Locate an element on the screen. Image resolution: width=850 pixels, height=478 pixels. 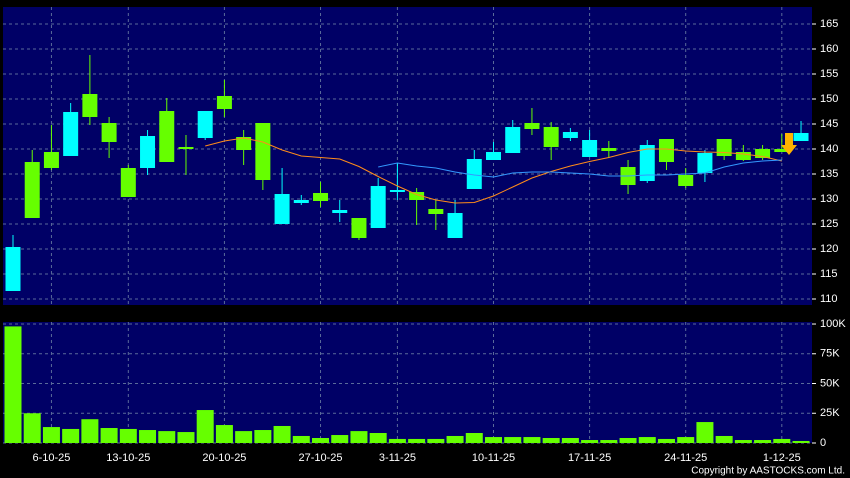
y-tick-label: 100K is located at coordinates (833, 324).